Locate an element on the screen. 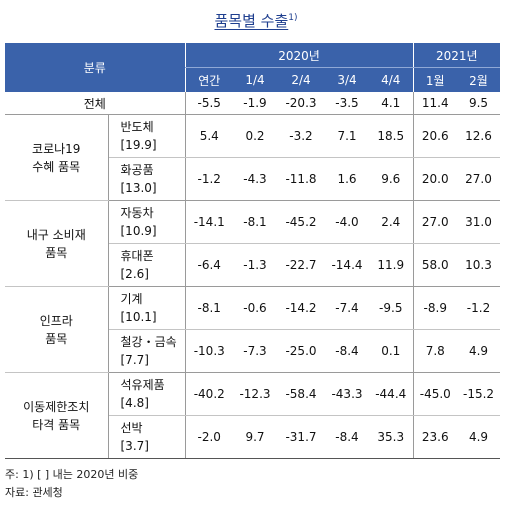 This screenshot has height=510, width=512. table-cell: -58.4 is located at coordinates (301, 394).